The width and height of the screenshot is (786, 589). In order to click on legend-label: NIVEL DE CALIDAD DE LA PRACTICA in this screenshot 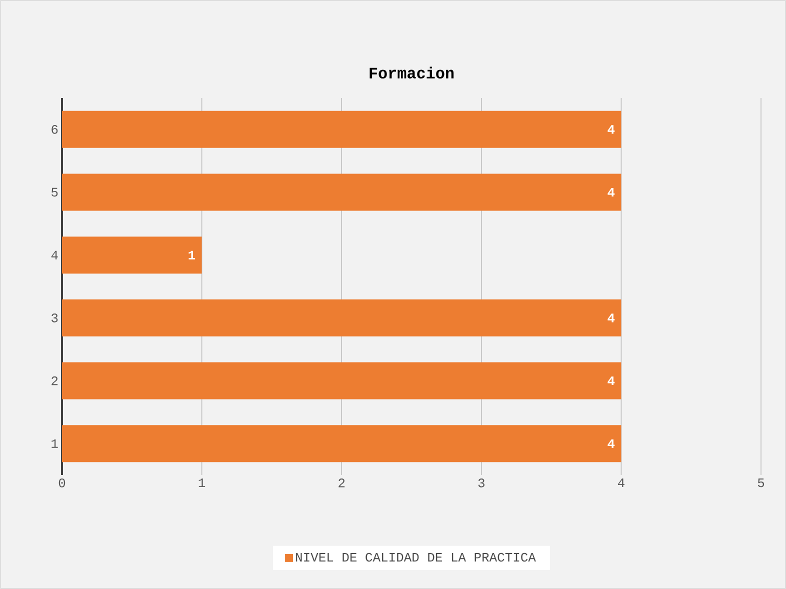, I will do `click(416, 557)`.